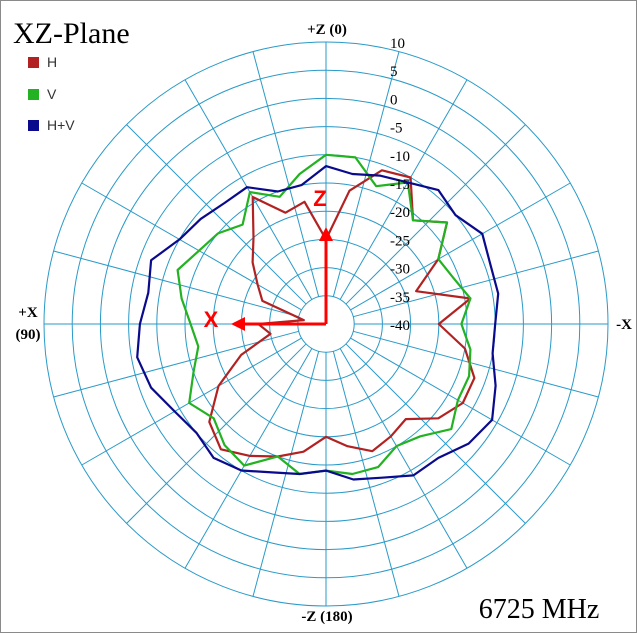 The height and width of the screenshot is (633, 637). I want to click on tick-label: -25, so click(400, 241).